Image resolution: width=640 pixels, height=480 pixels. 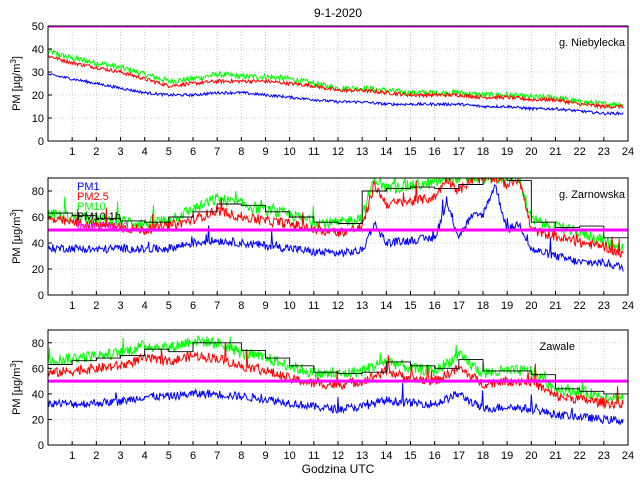 What do you see at coordinates (91, 207) in the screenshot?
I see `legend-entry-pm10: PM10` at bounding box center [91, 207].